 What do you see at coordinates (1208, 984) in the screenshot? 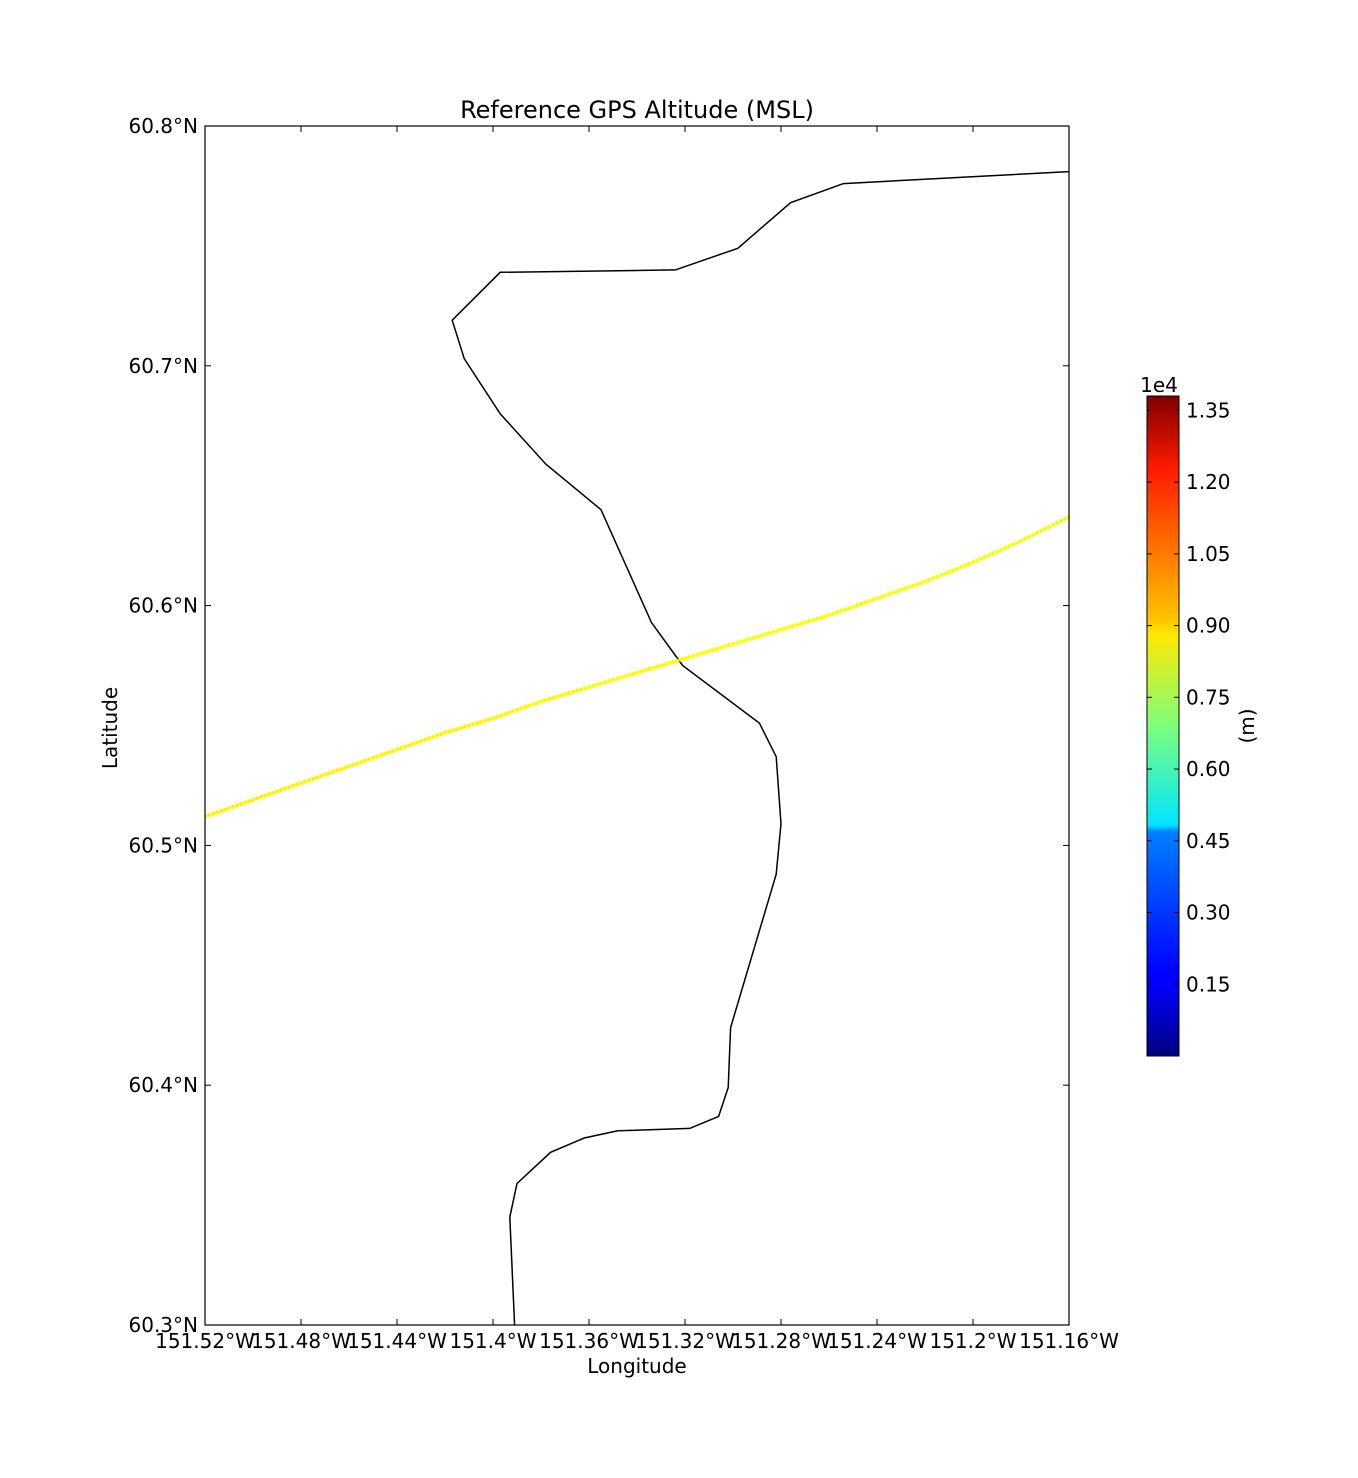
I see `colorbar-tick-label: 0.15` at bounding box center [1208, 984].